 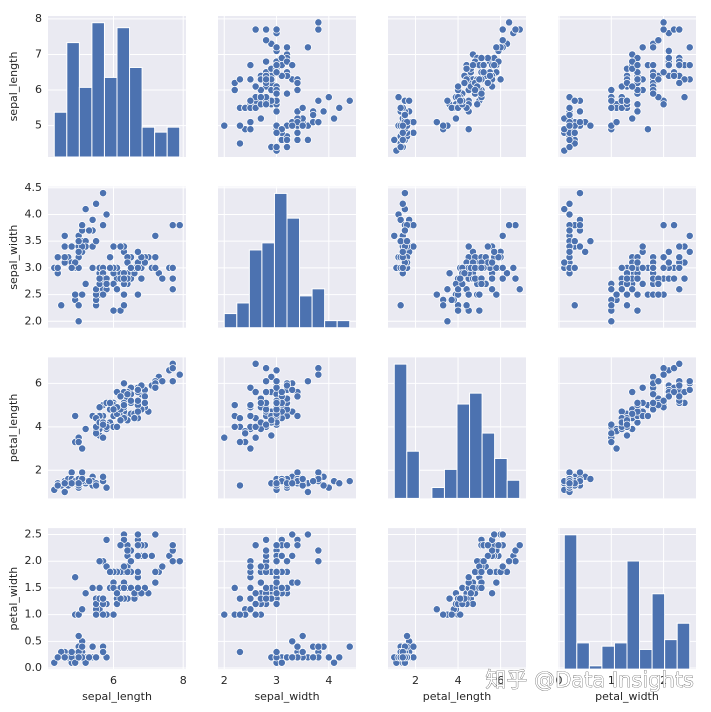 I want to click on y-tick-label: 0.5, so click(x=34, y=640).